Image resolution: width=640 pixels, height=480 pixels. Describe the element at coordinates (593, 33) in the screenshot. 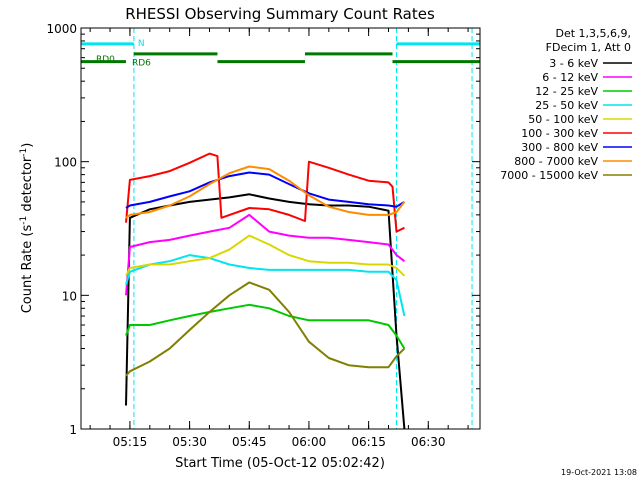

I see `legend-header-0: Det 1,3,5,6,9,` at that location.